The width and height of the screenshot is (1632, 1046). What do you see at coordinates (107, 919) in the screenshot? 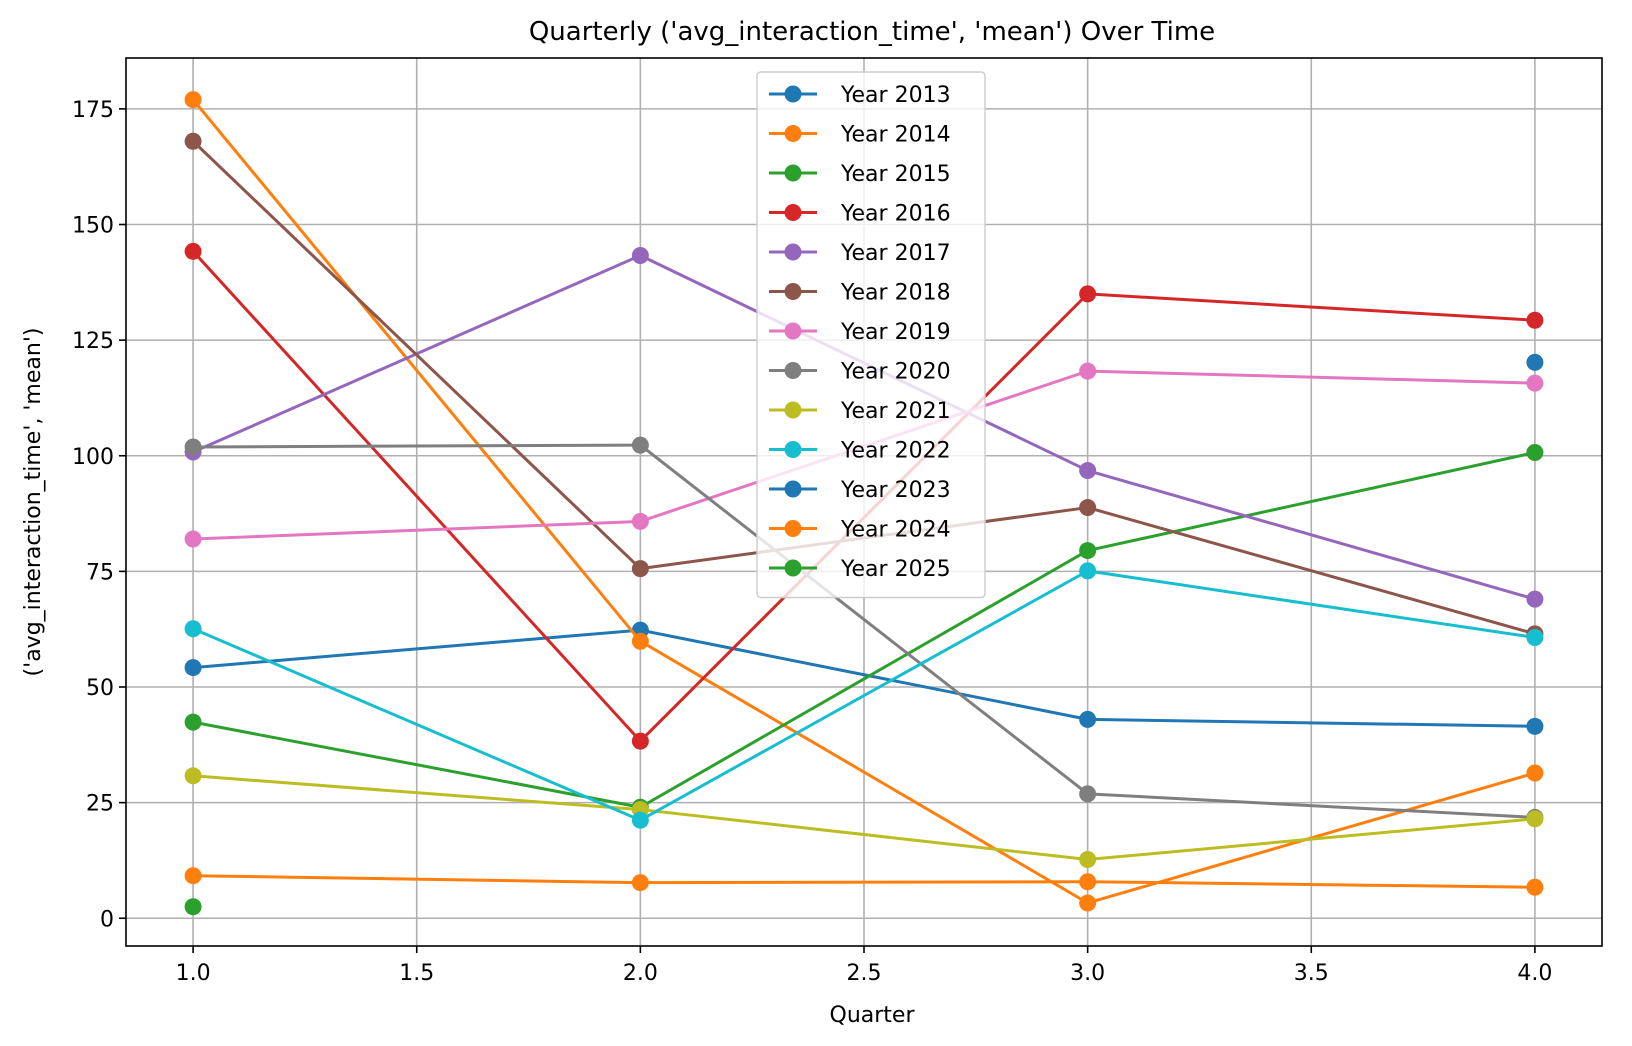
I see `y-tick-label: 0` at bounding box center [107, 919].